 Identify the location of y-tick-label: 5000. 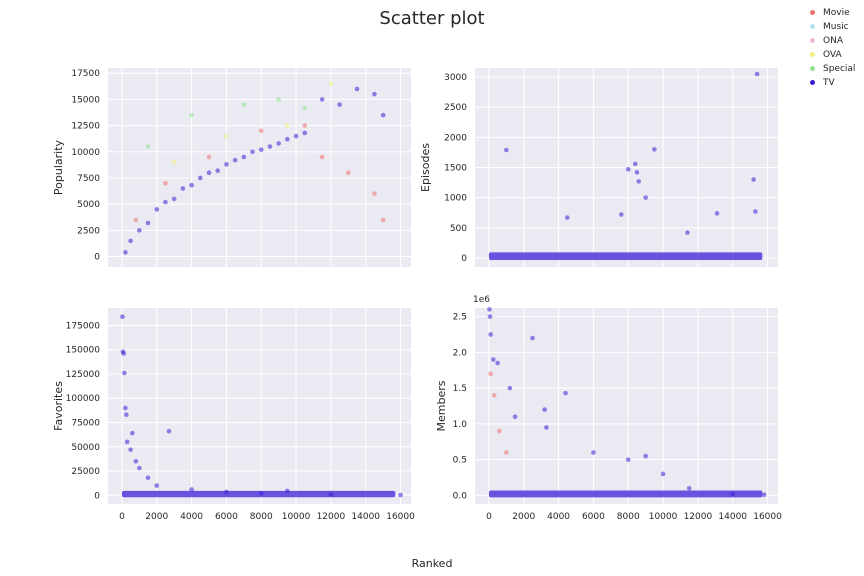
(88, 205).